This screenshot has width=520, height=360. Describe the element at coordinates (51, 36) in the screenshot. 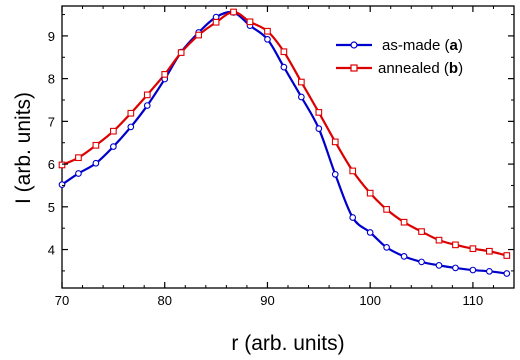

I see `y-tick-label: 9` at that location.